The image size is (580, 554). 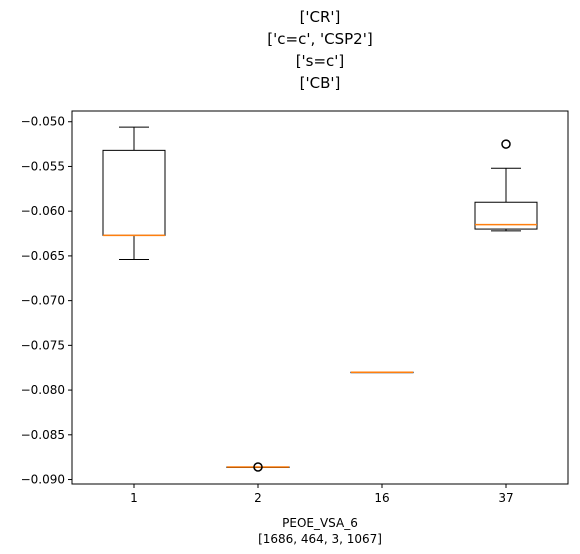 What do you see at coordinates (505, 498) in the screenshot?
I see `x-tick-label: 37` at bounding box center [505, 498].